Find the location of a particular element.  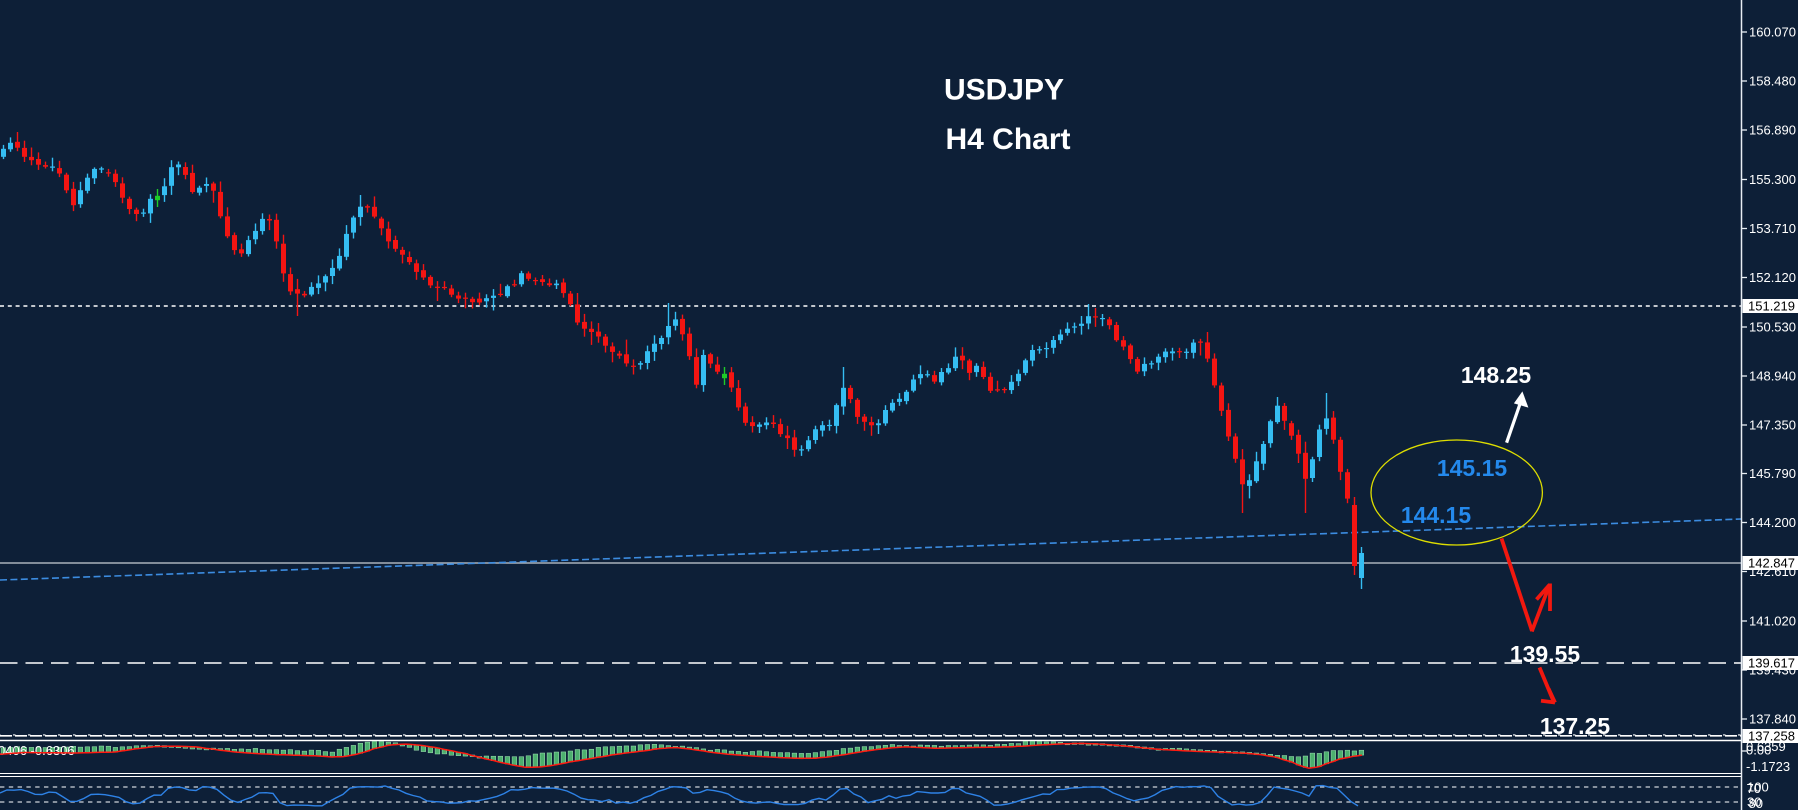

svg-text: 145.15 is located at coordinates (1472, 468).